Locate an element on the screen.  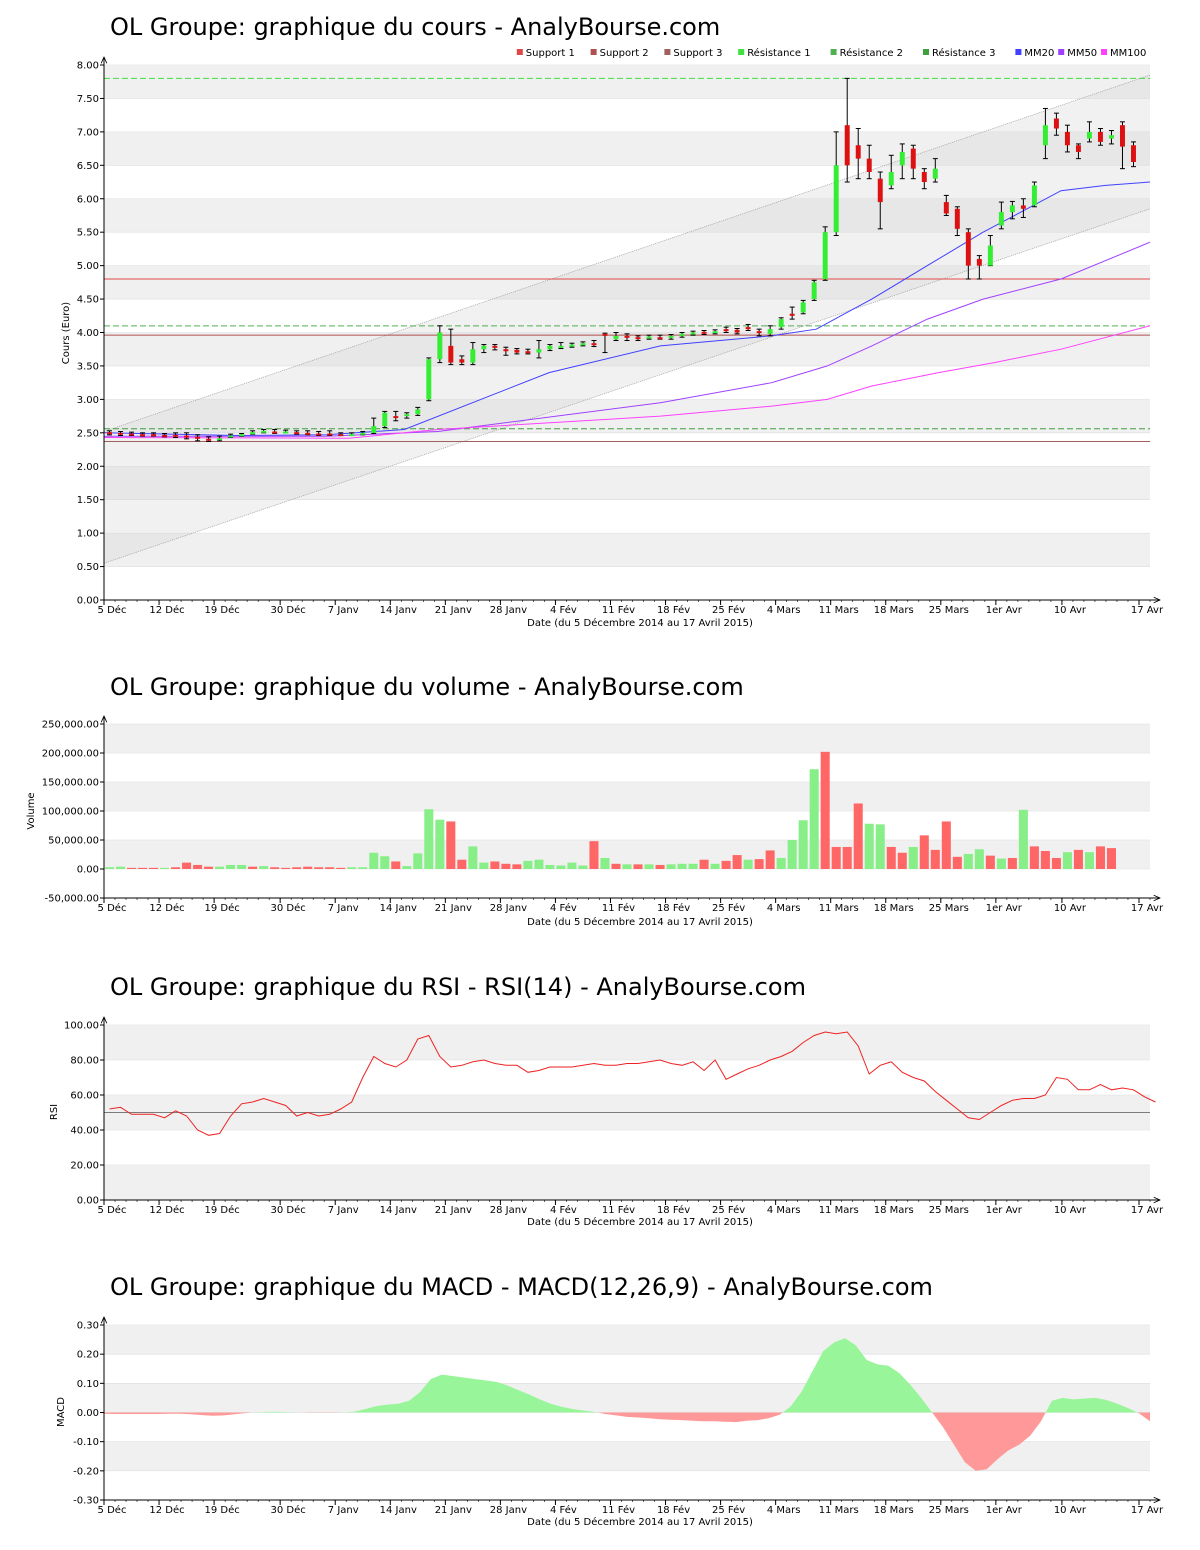
price-x-tick-label: 4 Mars is located at coordinates (784, 610).